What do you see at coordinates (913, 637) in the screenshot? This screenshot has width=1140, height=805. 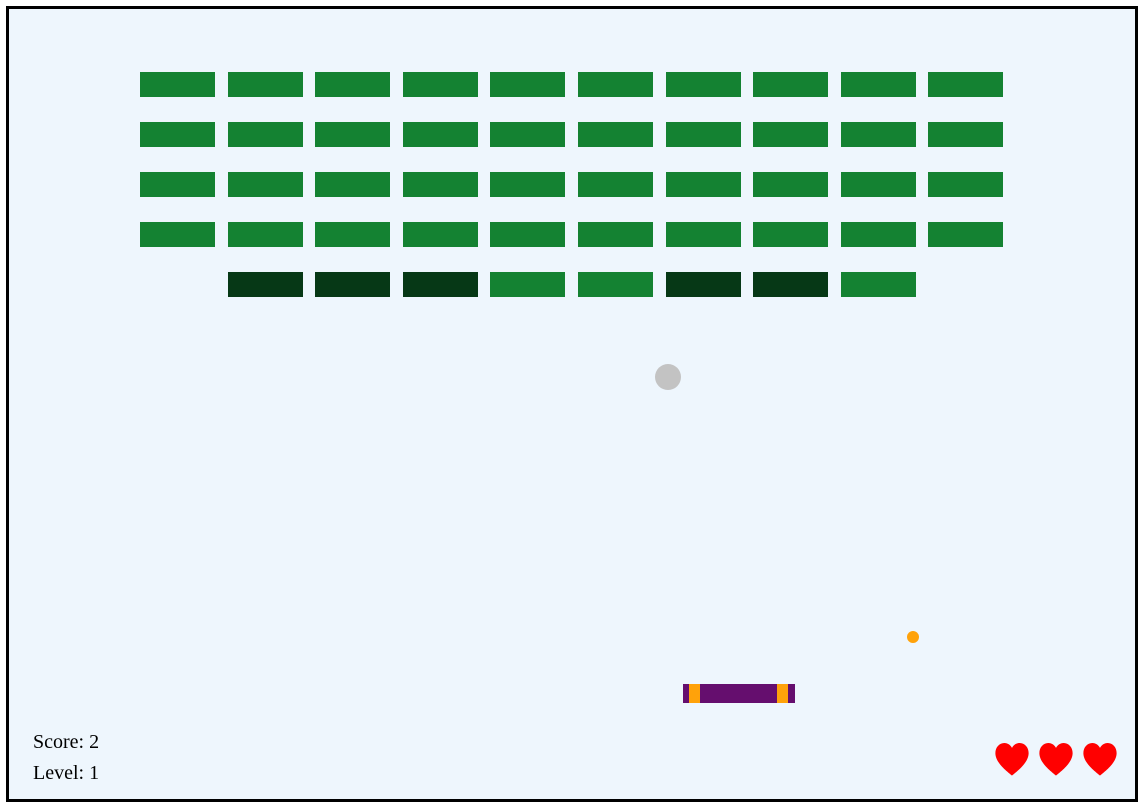 I see `powerup-ball` at bounding box center [913, 637].